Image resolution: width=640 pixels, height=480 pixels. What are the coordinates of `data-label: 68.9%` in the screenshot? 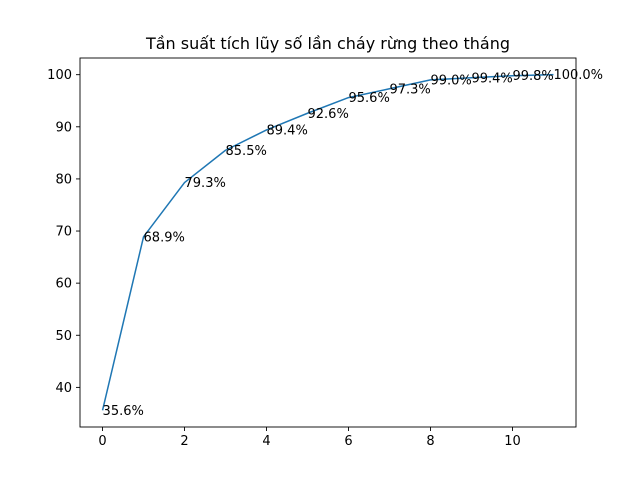 It's located at (164, 237).